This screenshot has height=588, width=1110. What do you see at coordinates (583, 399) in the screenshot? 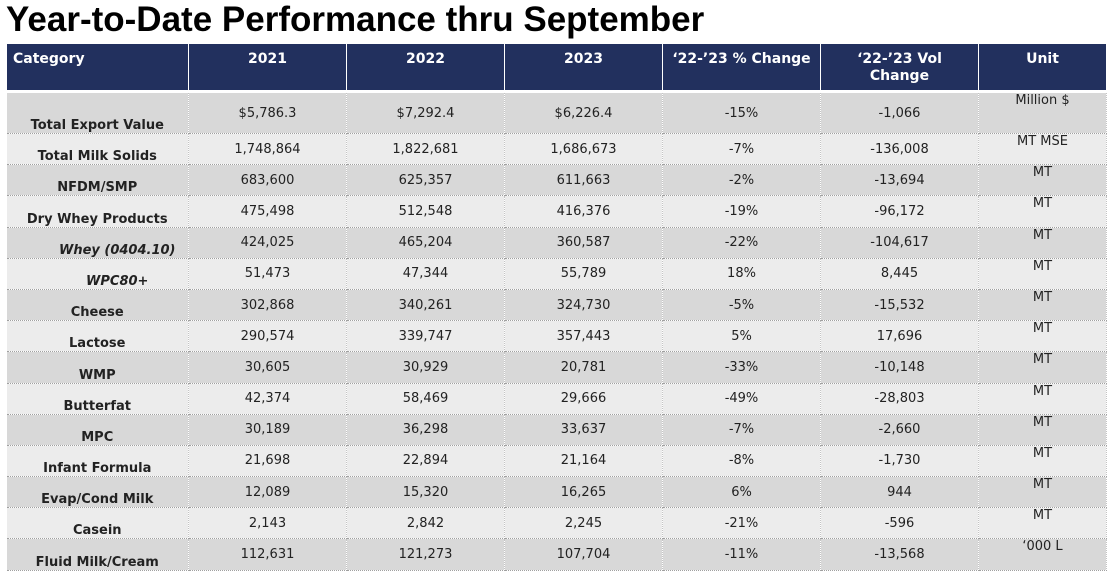
I see `value-2023-cell: 29,666` at bounding box center [583, 399].